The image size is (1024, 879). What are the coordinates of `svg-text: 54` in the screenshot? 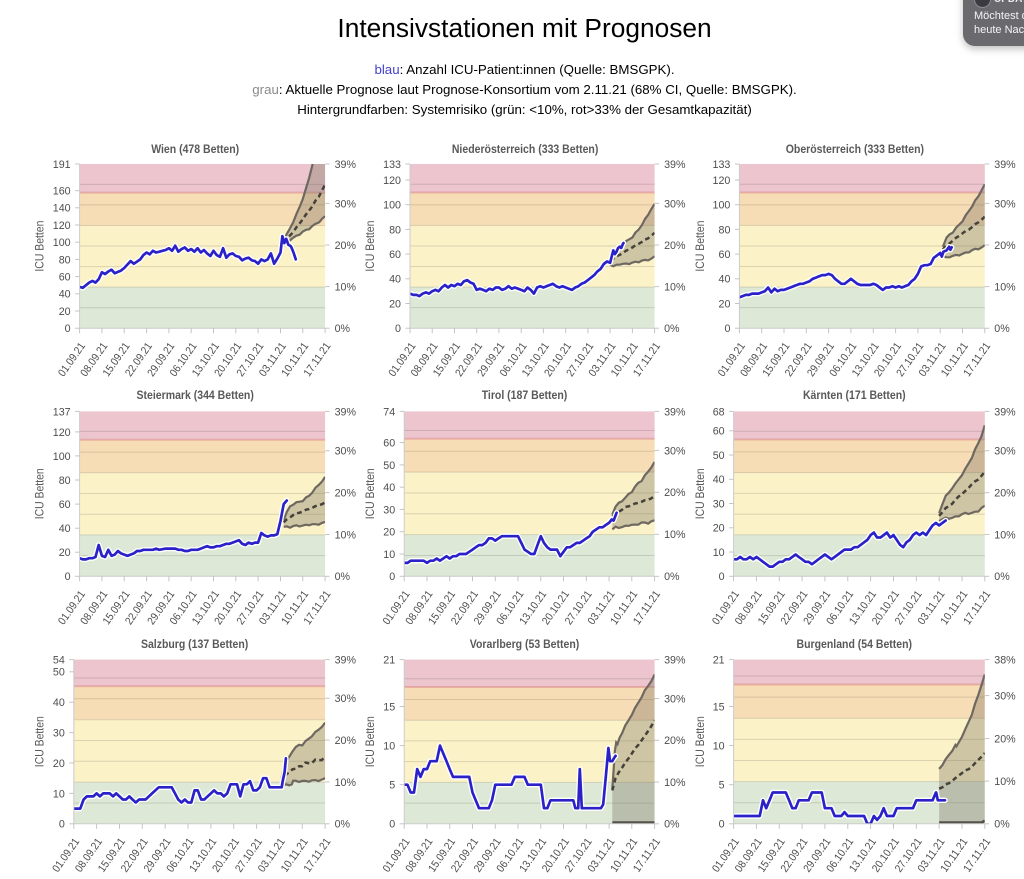 It's located at (59, 661).